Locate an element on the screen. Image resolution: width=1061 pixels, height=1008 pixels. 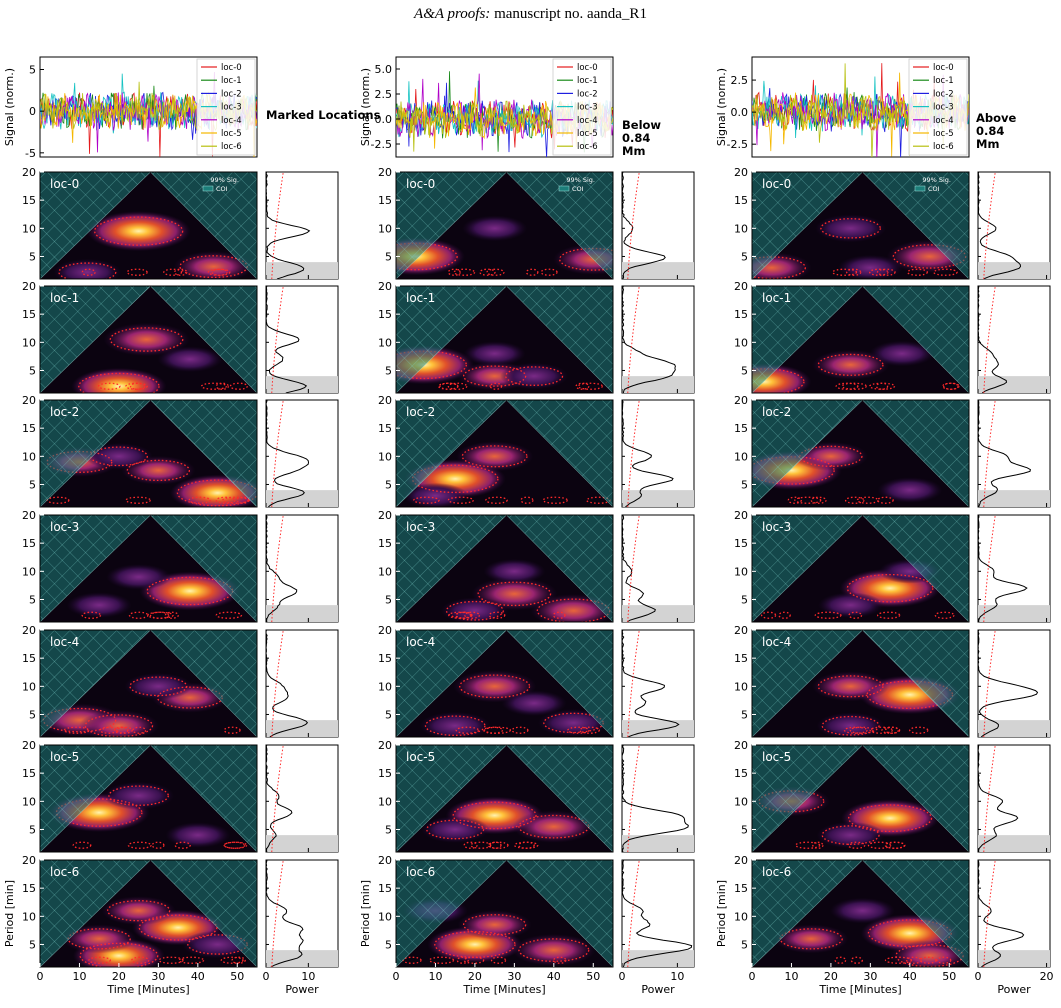
row-loc-6: loc-6 5 10 15 20 Period [min] is located at coordinates (527, 911).